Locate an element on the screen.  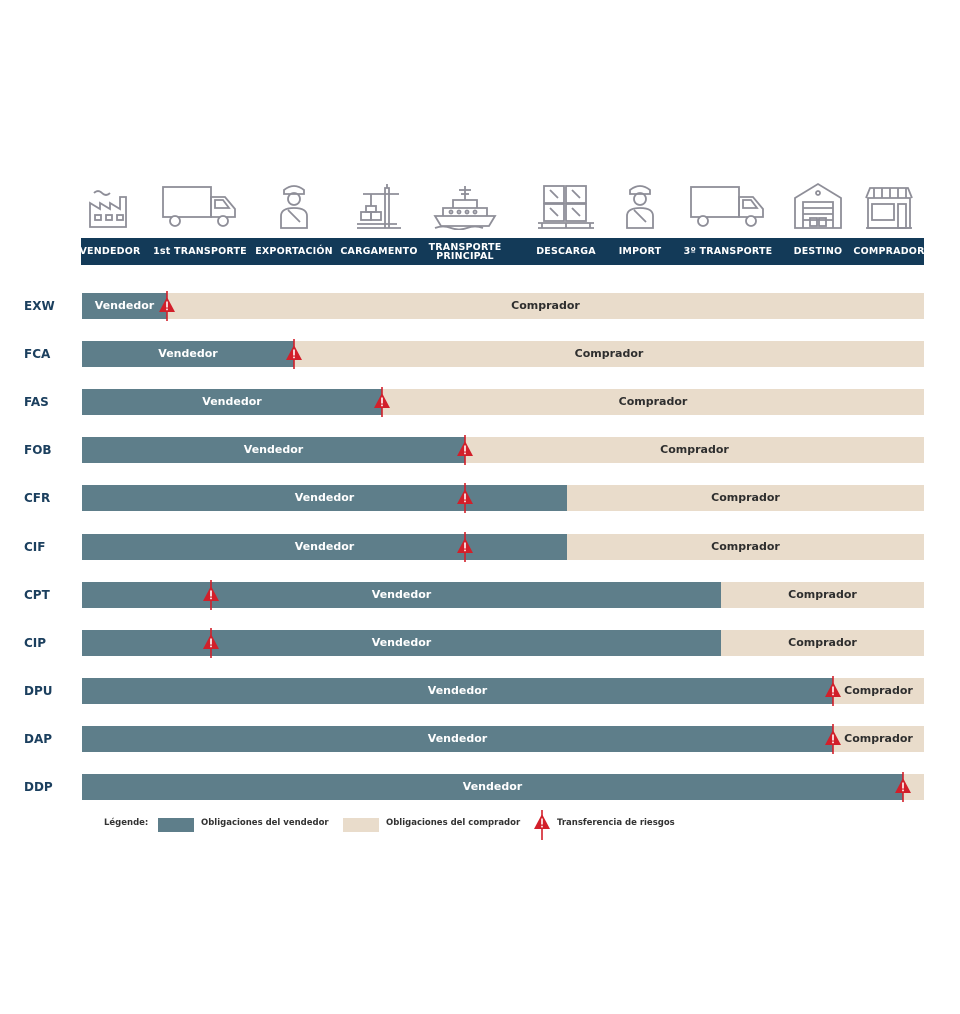
incoterm-code: DPU is located at coordinates (38, 691).